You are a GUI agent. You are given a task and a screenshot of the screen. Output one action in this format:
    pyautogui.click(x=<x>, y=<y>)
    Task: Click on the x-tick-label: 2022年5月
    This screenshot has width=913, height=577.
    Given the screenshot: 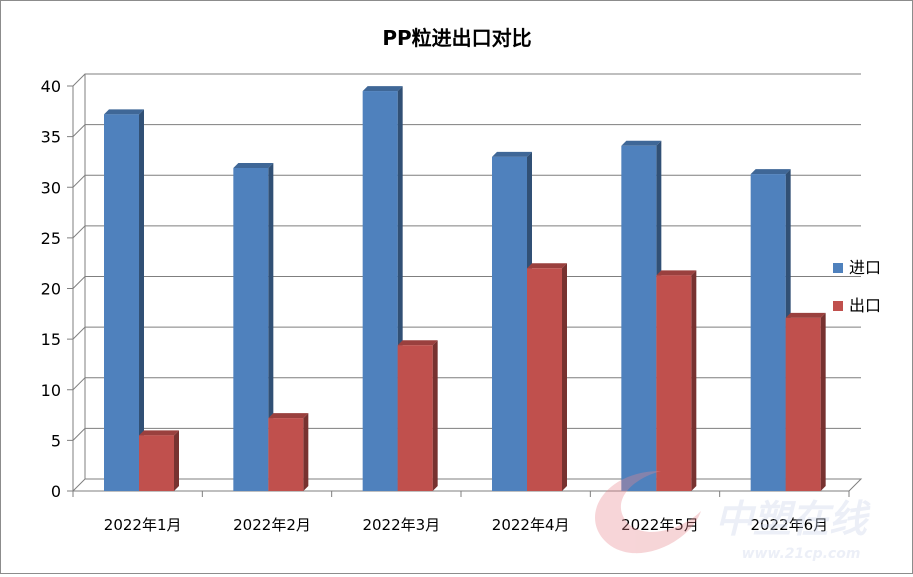 What is the action you would take?
    pyautogui.click(x=660, y=525)
    